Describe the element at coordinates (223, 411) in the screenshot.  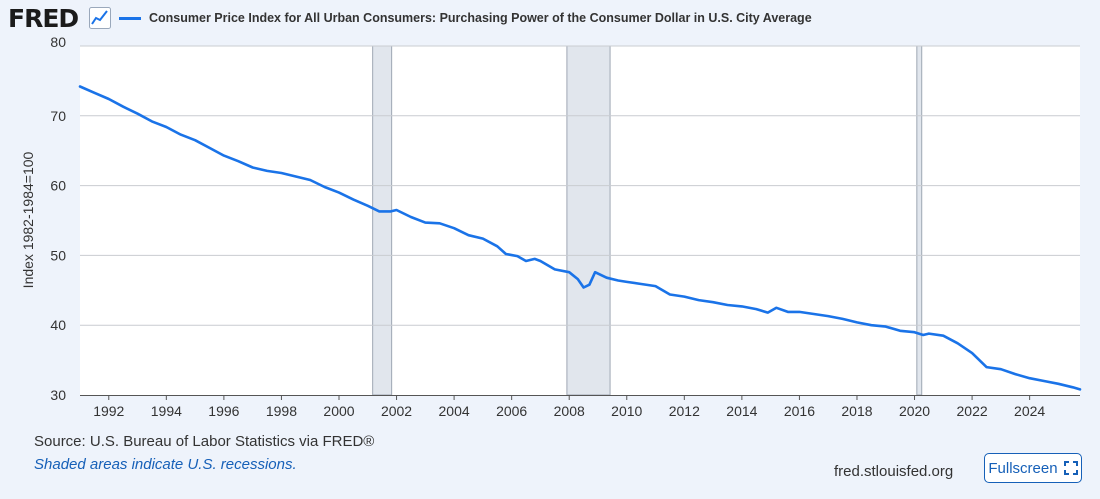
I see `x-tick-label-1996: 1996` at that location.